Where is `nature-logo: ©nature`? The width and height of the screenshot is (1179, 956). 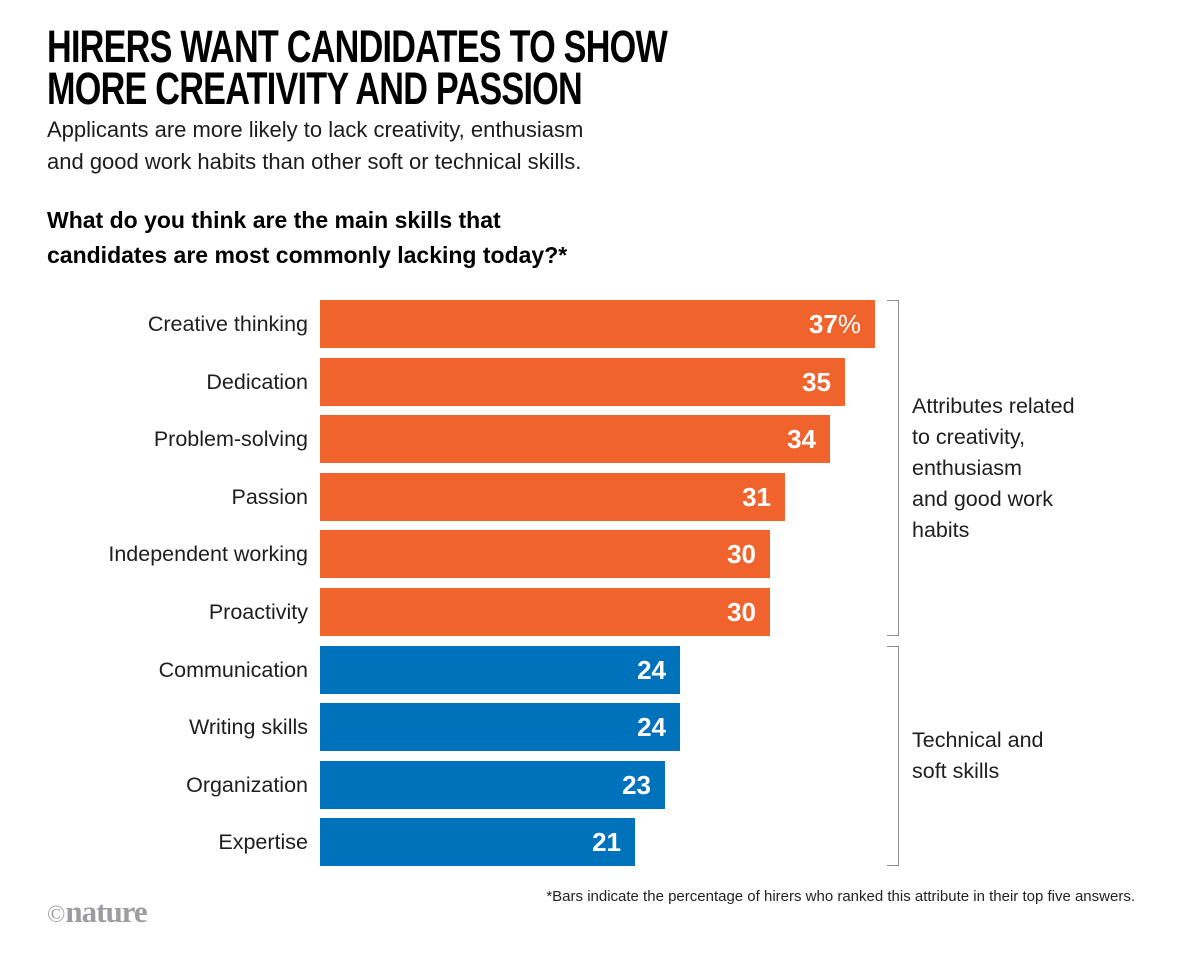 nature-logo: ©nature is located at coordinates (97, 912).